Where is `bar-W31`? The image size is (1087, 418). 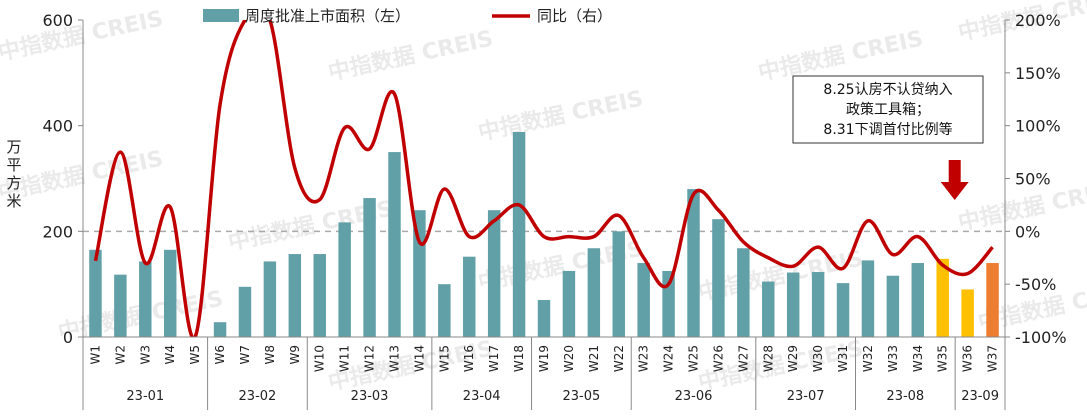 bar-W31 is located at coordinates (843, 310).